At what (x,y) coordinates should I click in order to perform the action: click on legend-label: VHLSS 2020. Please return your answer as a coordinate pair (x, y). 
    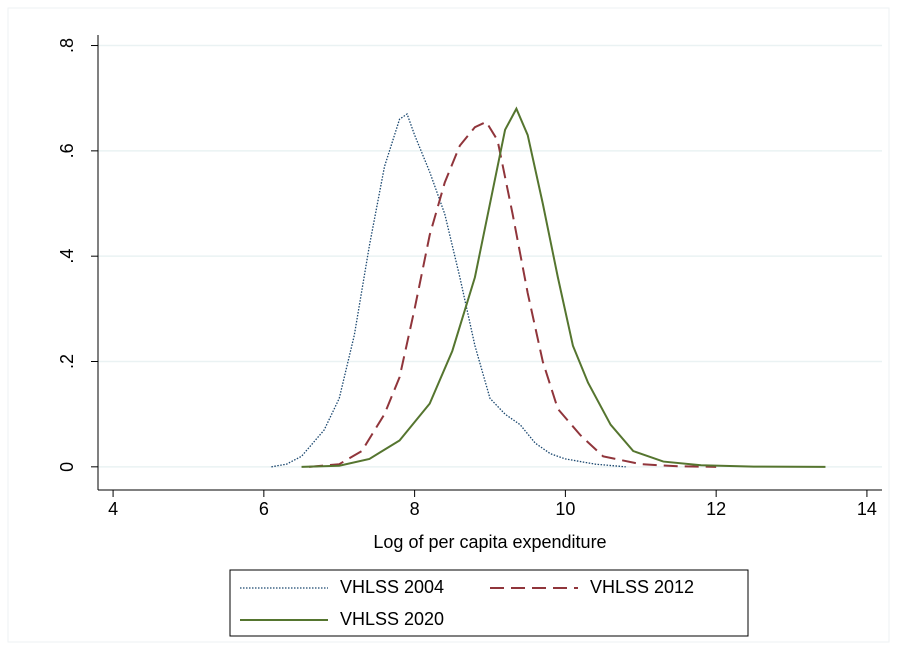
    Looking at the image, I should click on (392, 619).